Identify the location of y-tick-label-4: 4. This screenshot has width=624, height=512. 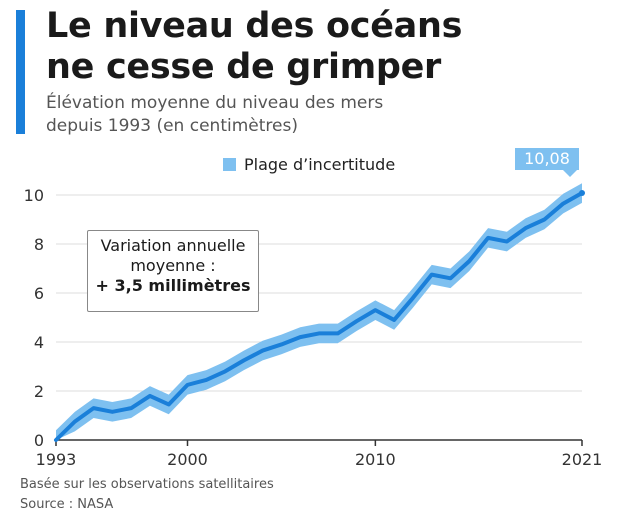
(39, 342).